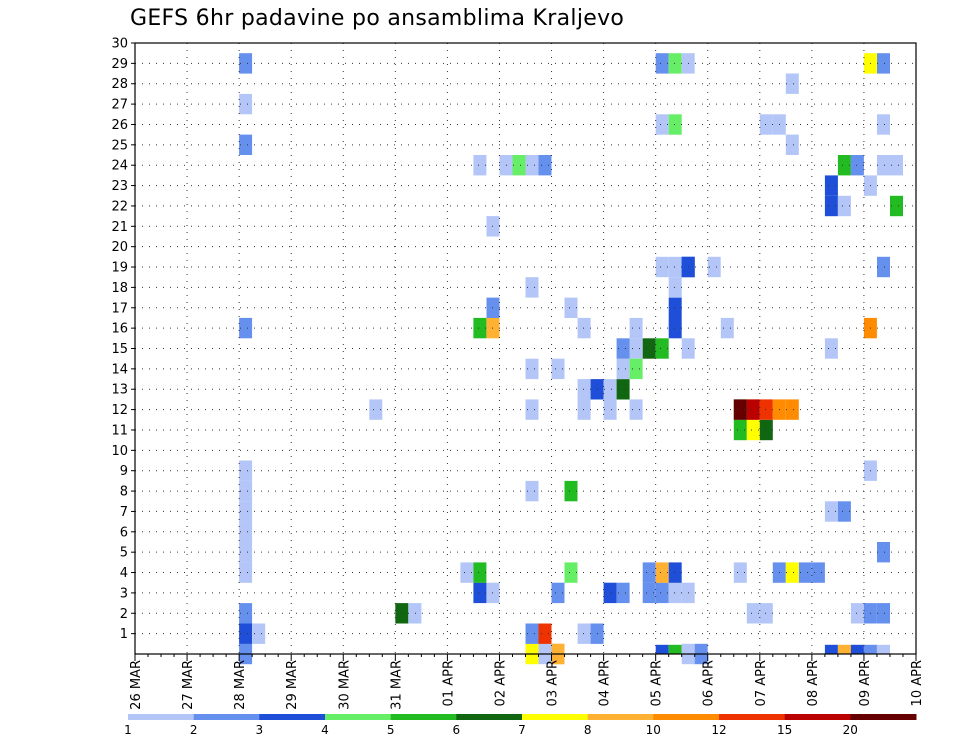 This screenshot has width=960, height=742. Describe the element at coordinates (456, 730) in the screenshot. I see `colorbar-label: 6` at that location.